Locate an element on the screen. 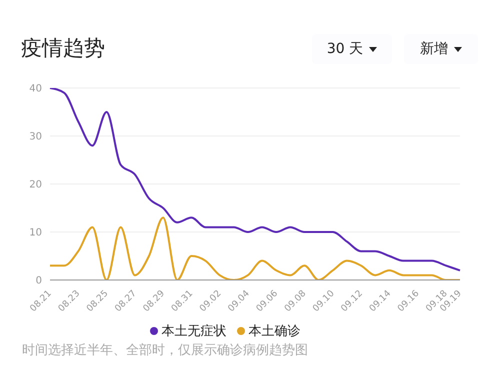 The height and width of the screenshot is (376, 500). text: 时间选择近半年、全部时，仅展示确诊病例趋势图 is located at coordinates (165, 350).